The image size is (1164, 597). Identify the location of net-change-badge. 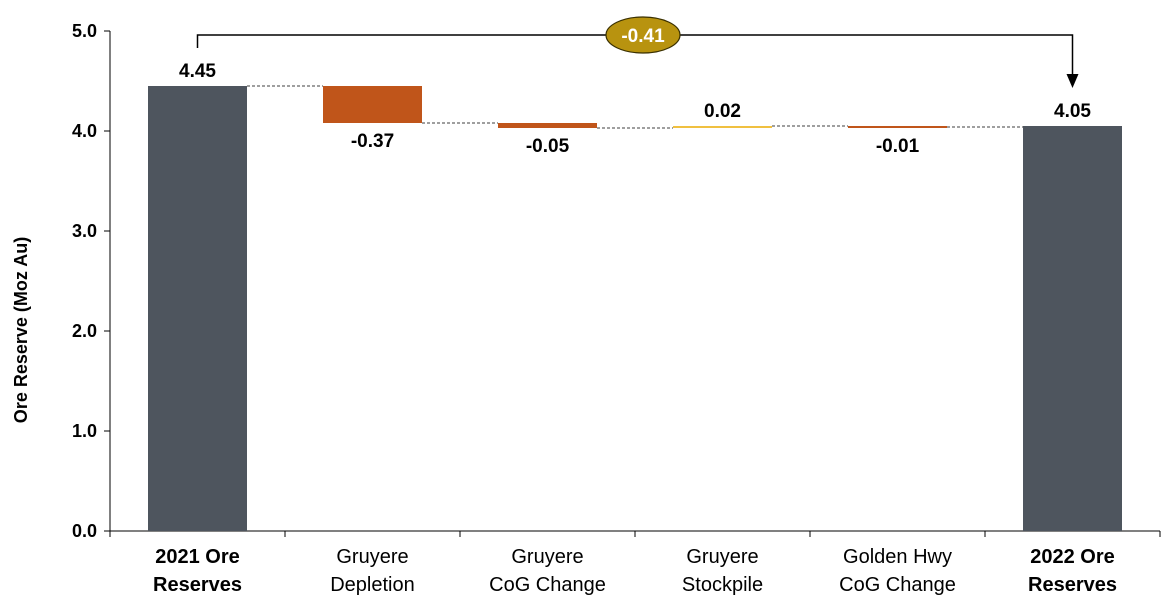
(643, 35).